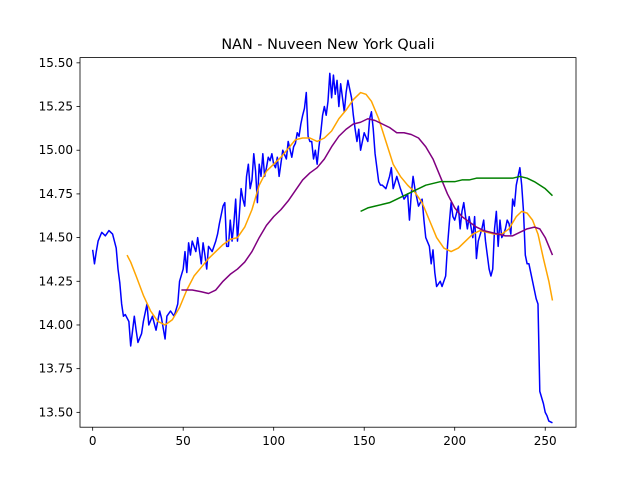 Image resolution: width=640 pixels, height=480 pixels. I want to click on x-axis: 0 50 100 150 200 250, so click(323, 437).